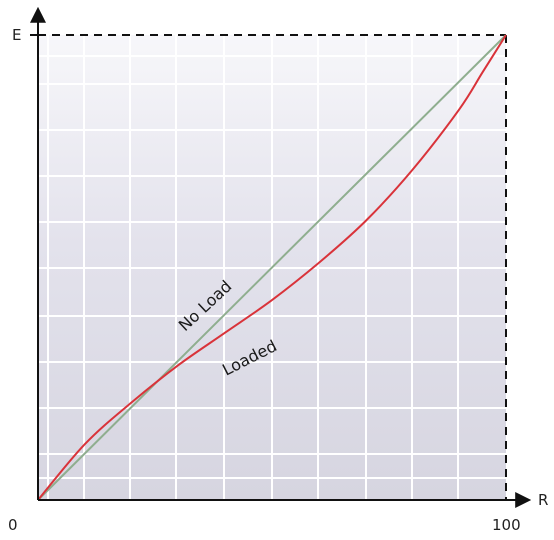 The height and width of the screenshot is (540, 554). What do you see at coordinates (543, 500) in the screenshot?
I see `x-axis-label: R` at bounding box center [543, 500].